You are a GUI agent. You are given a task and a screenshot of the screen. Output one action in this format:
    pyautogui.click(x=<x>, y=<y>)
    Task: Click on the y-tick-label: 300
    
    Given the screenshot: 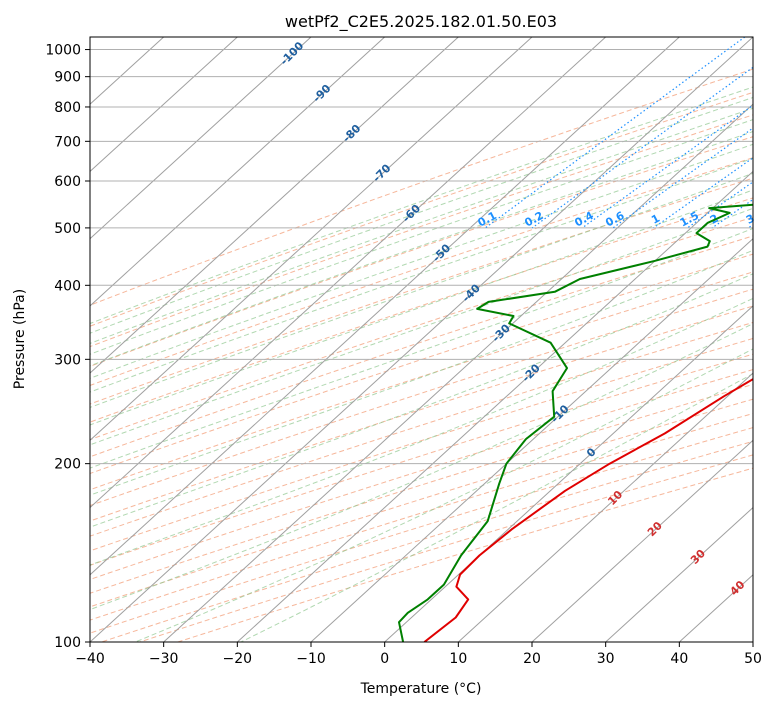 What is the action you would take?
    pyautogui.click(x=67, y=360)
    